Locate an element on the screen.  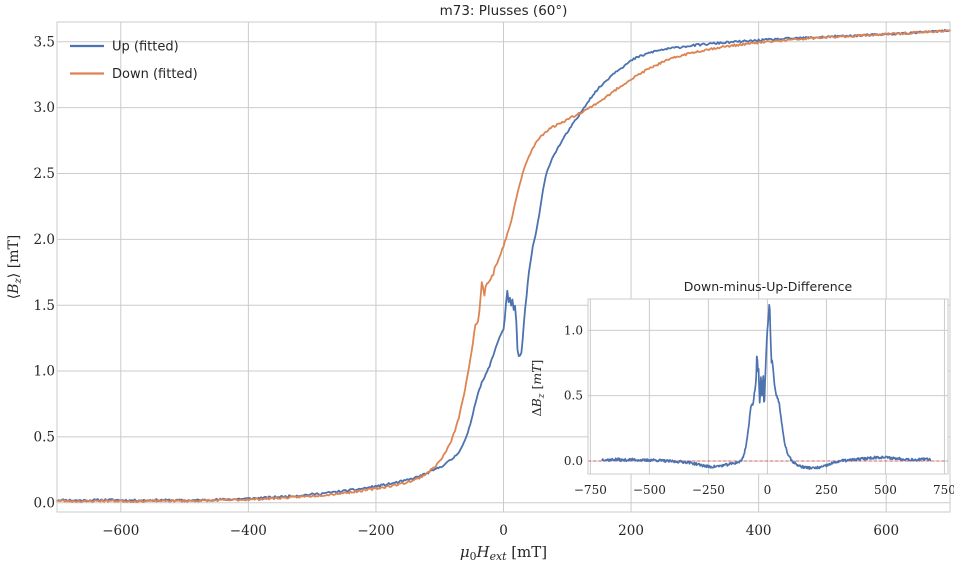
x-tick-label: 250 is located at coordinates (826, 490).